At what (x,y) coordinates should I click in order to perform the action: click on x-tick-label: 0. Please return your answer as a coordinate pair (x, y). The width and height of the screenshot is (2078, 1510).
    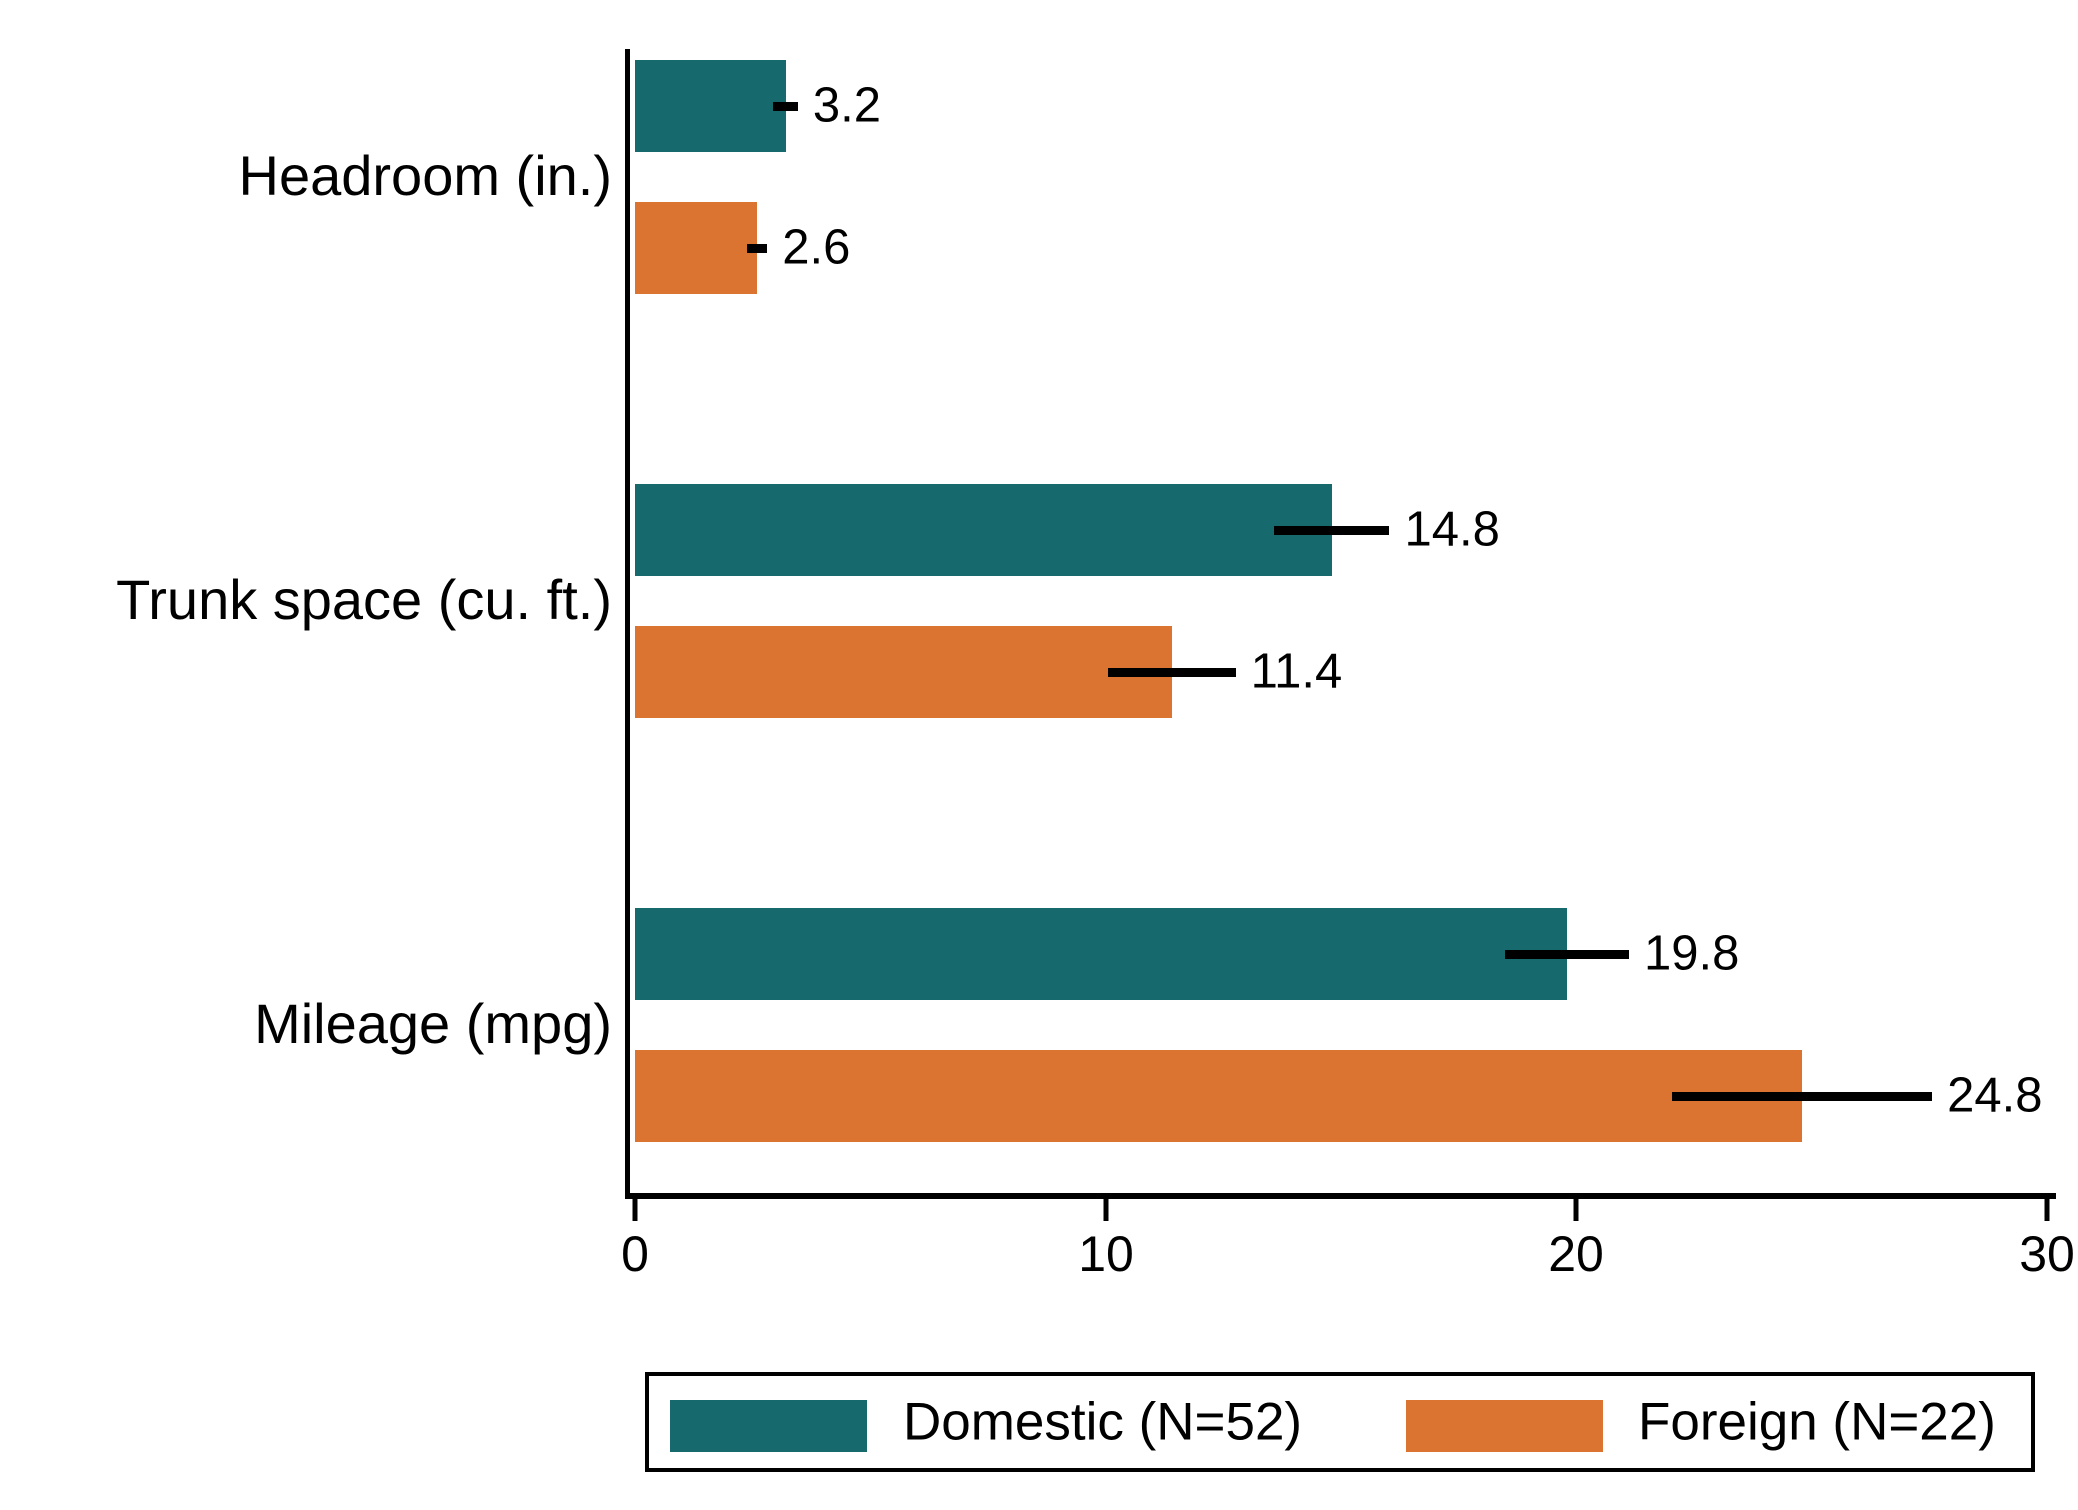
    Looking at the image, I should click on (635, 1254).